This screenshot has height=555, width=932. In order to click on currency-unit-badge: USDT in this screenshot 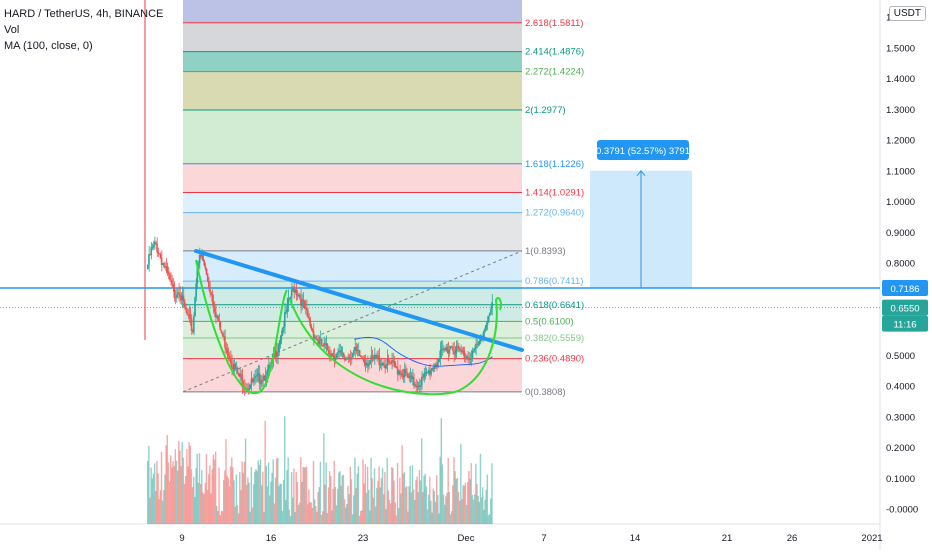, I will do `click(907, 13)`.